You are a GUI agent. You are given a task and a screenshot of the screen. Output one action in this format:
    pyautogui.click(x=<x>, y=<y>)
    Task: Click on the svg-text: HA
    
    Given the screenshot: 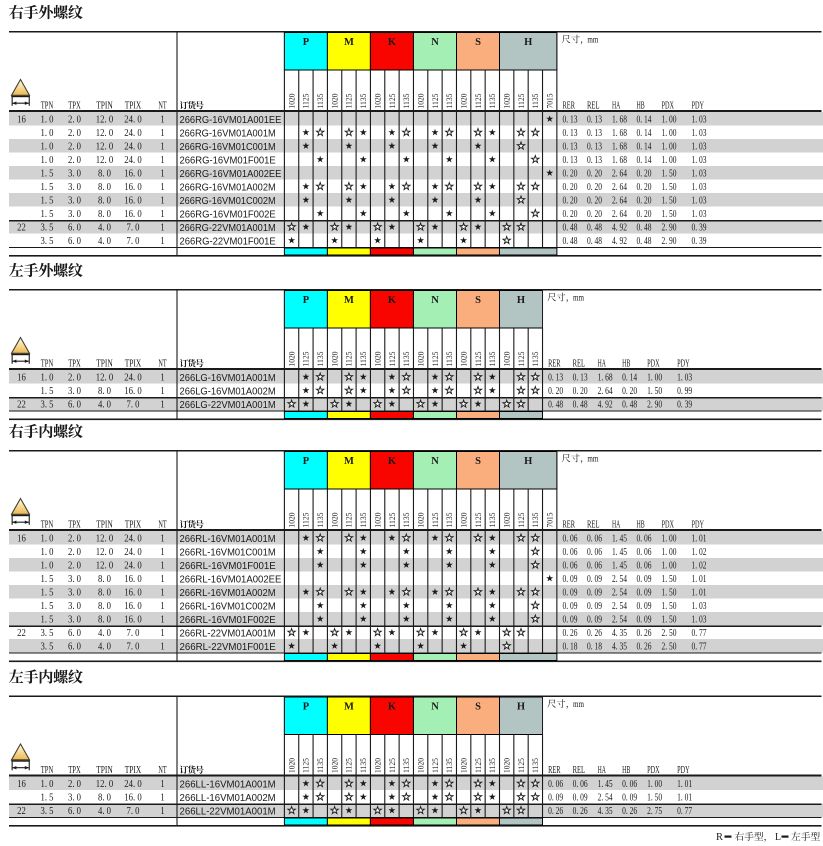 What is the action you would take?
    pyautogui.click(x=602, y=364)
    